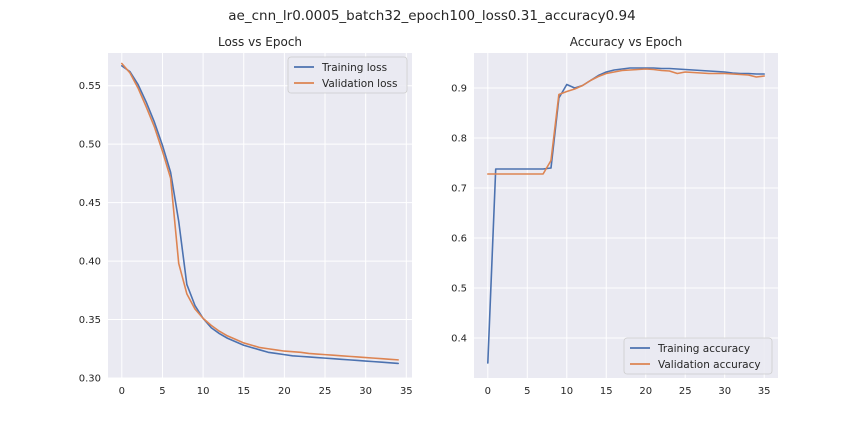  What do you see at coordinates (459, 239) in the screenshot?
I see `y-tick-label: 0.6` at bounding box center [459, 239].